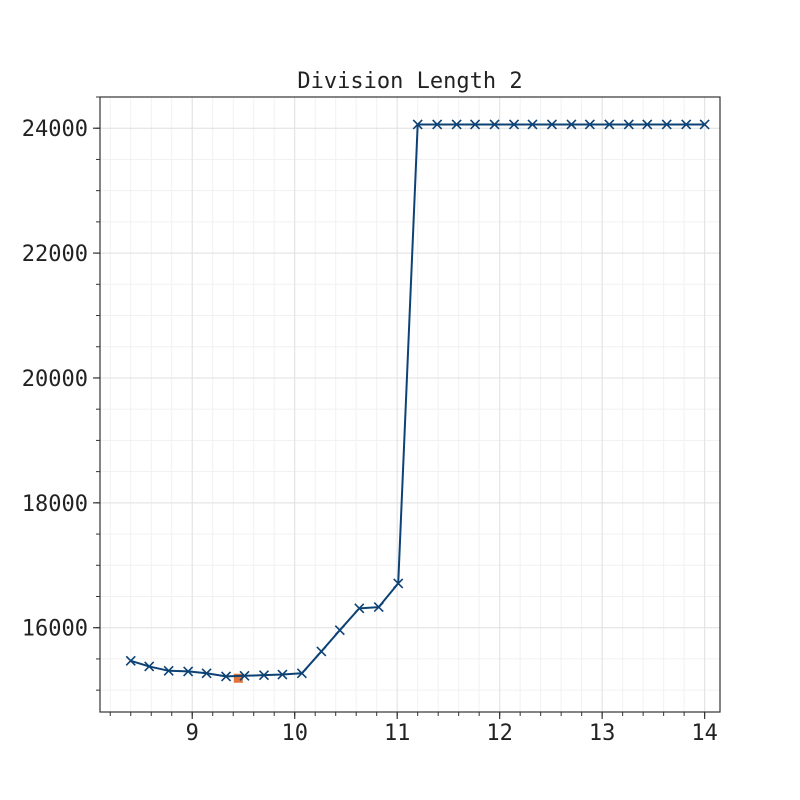 The width and height of the screenshot is (800, 800). I want to click on x-tick-label: 13, so click(602, 733).